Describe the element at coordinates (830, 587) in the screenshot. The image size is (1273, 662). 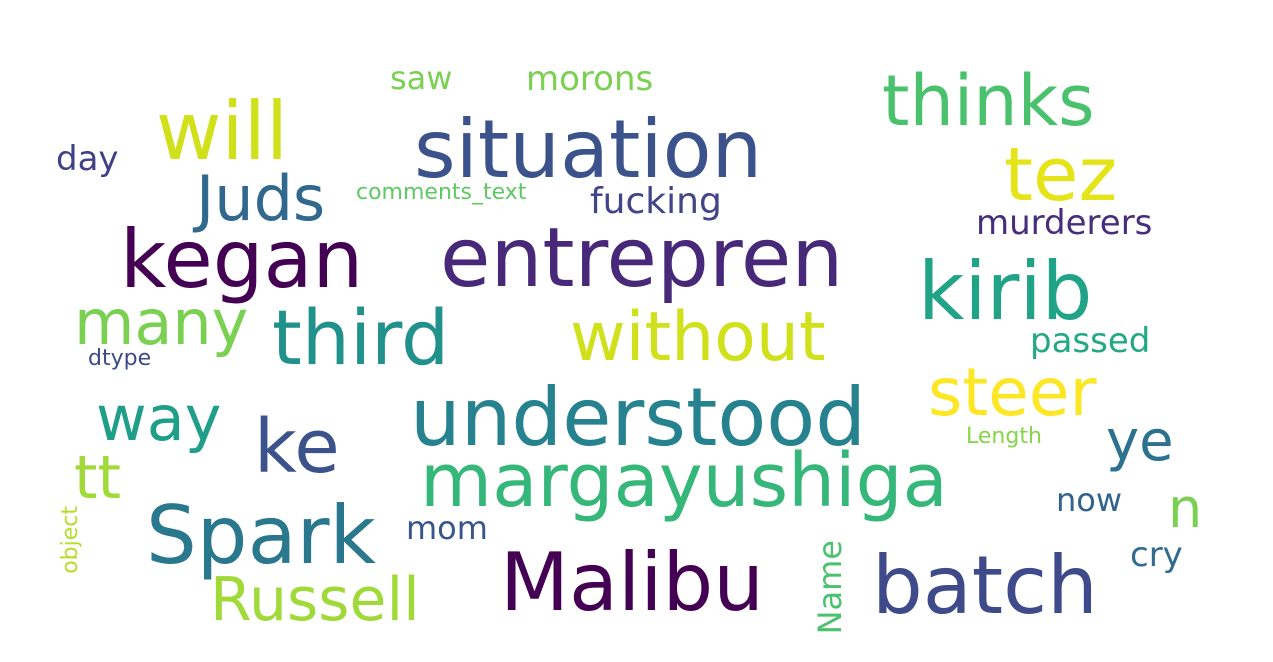
I see `word-name: Name` at that location.